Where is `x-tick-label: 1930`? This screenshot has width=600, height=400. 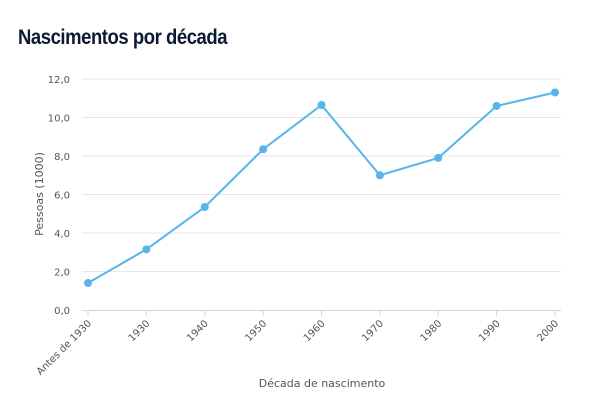
x-tick-label: 1930 is located at coordinates (140, 331).